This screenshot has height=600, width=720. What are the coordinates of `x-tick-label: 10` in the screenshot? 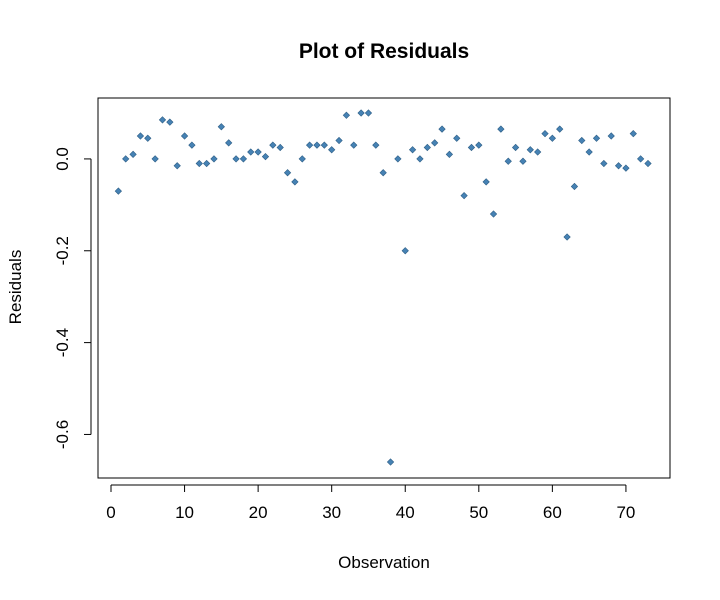 It's located at (184, 512).